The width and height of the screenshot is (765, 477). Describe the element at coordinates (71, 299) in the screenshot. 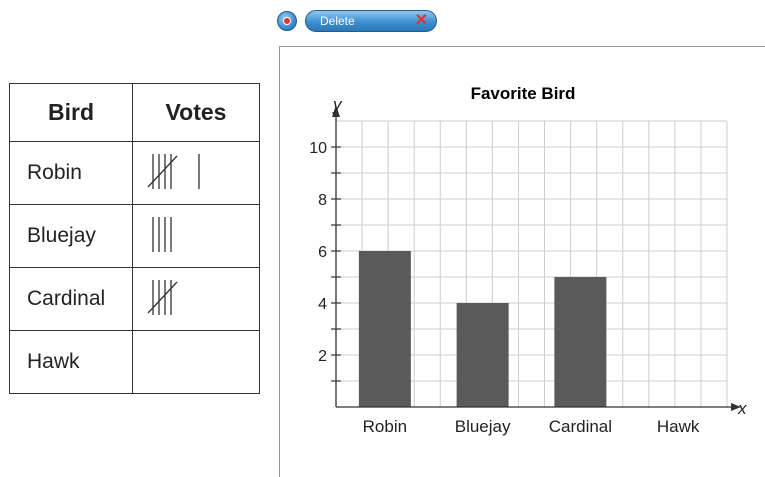

I see `bird-name: Cardinal` at that location.